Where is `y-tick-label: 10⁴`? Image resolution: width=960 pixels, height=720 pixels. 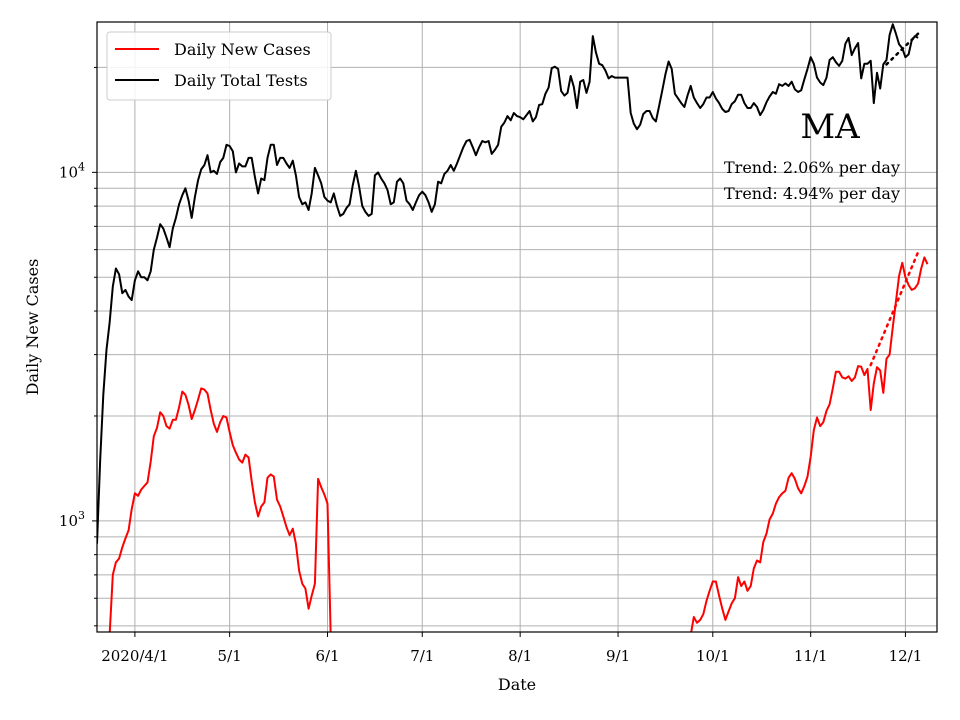 y-tick-label: 10⁴ is located at coordinates (72, 170).